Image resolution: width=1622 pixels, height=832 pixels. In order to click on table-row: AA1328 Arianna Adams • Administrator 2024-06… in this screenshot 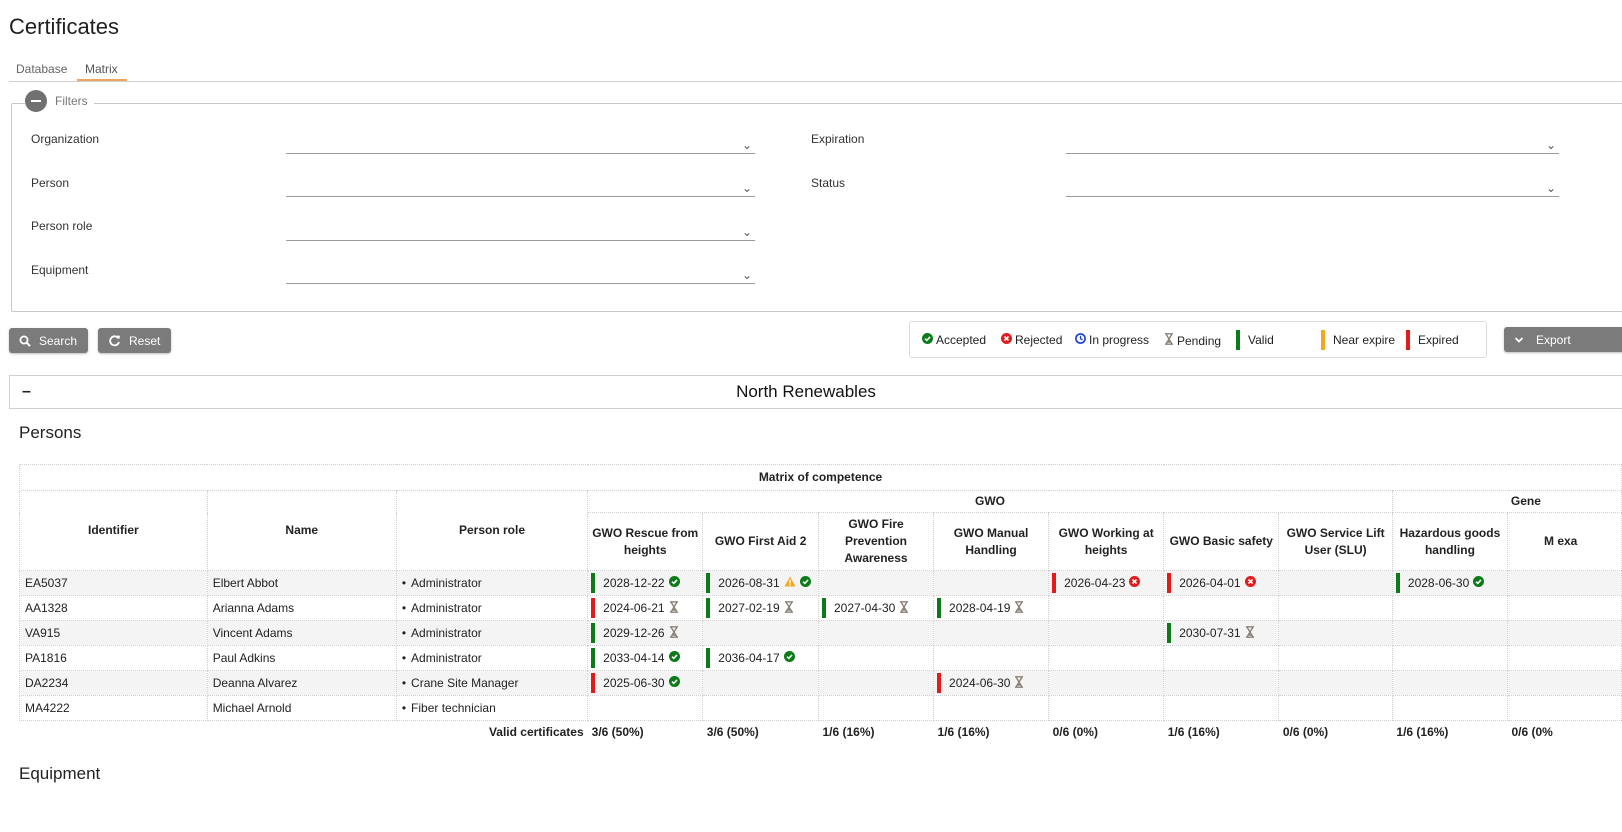, I will do `click(820, 608)`.